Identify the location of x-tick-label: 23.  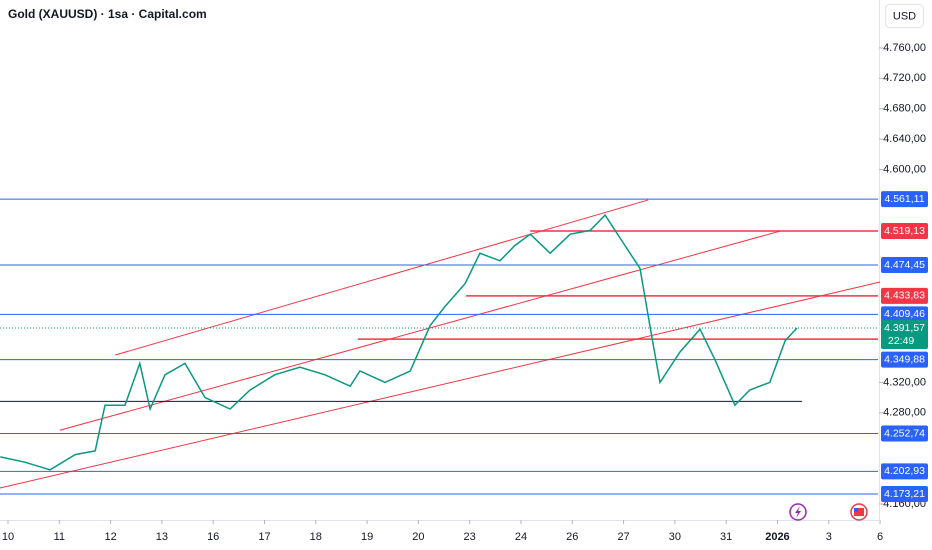
(470, 537).